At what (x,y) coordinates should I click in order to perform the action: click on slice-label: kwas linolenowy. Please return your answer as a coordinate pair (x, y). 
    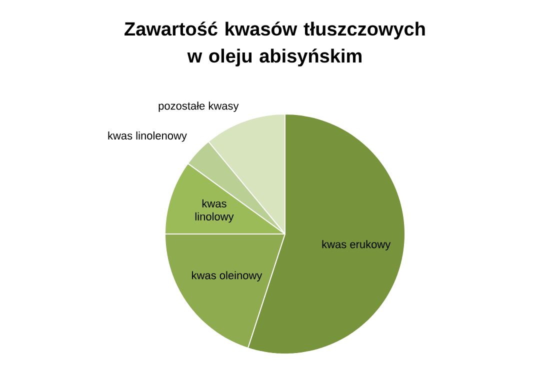
    Looking at the image, I should click on (147, 137).